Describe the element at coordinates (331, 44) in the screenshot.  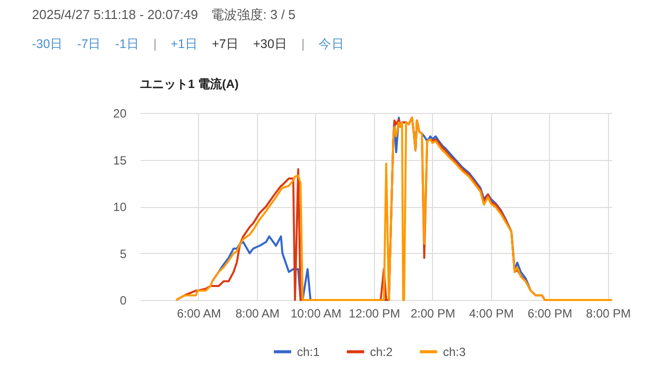
I see `text: 今日` at that location.